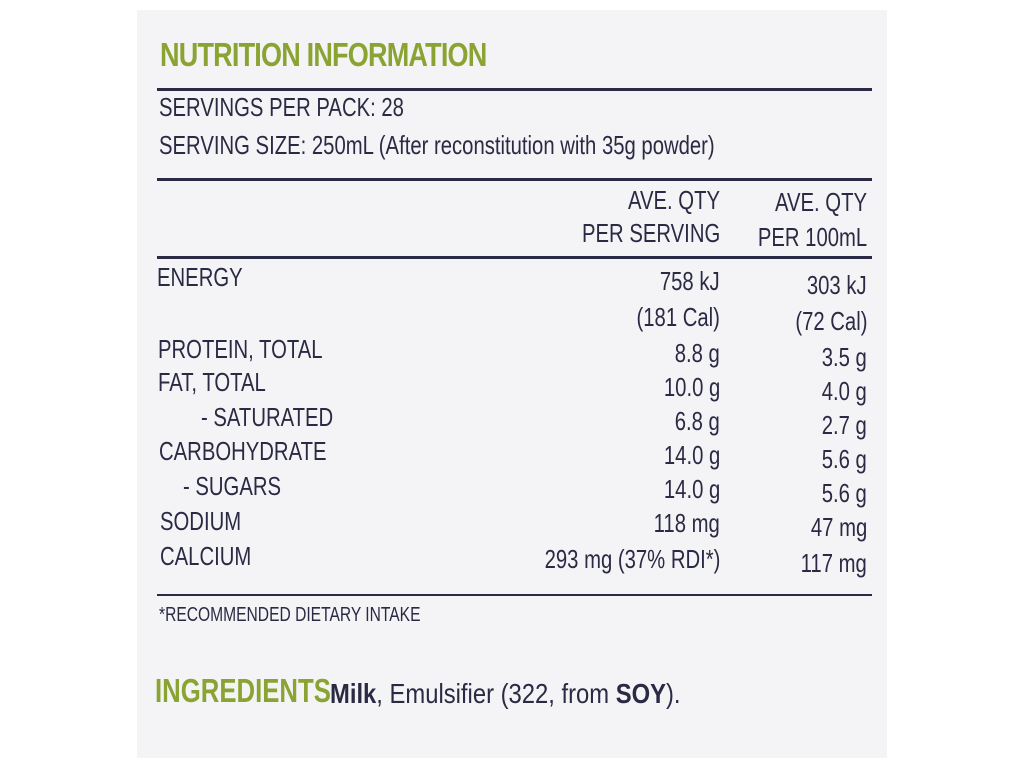 The width and height of the screenshot is (1024, 768). What do you see at coordinates (514, 89) in the screenshot?
I see `title-divider` at bounding box center [514, 89].